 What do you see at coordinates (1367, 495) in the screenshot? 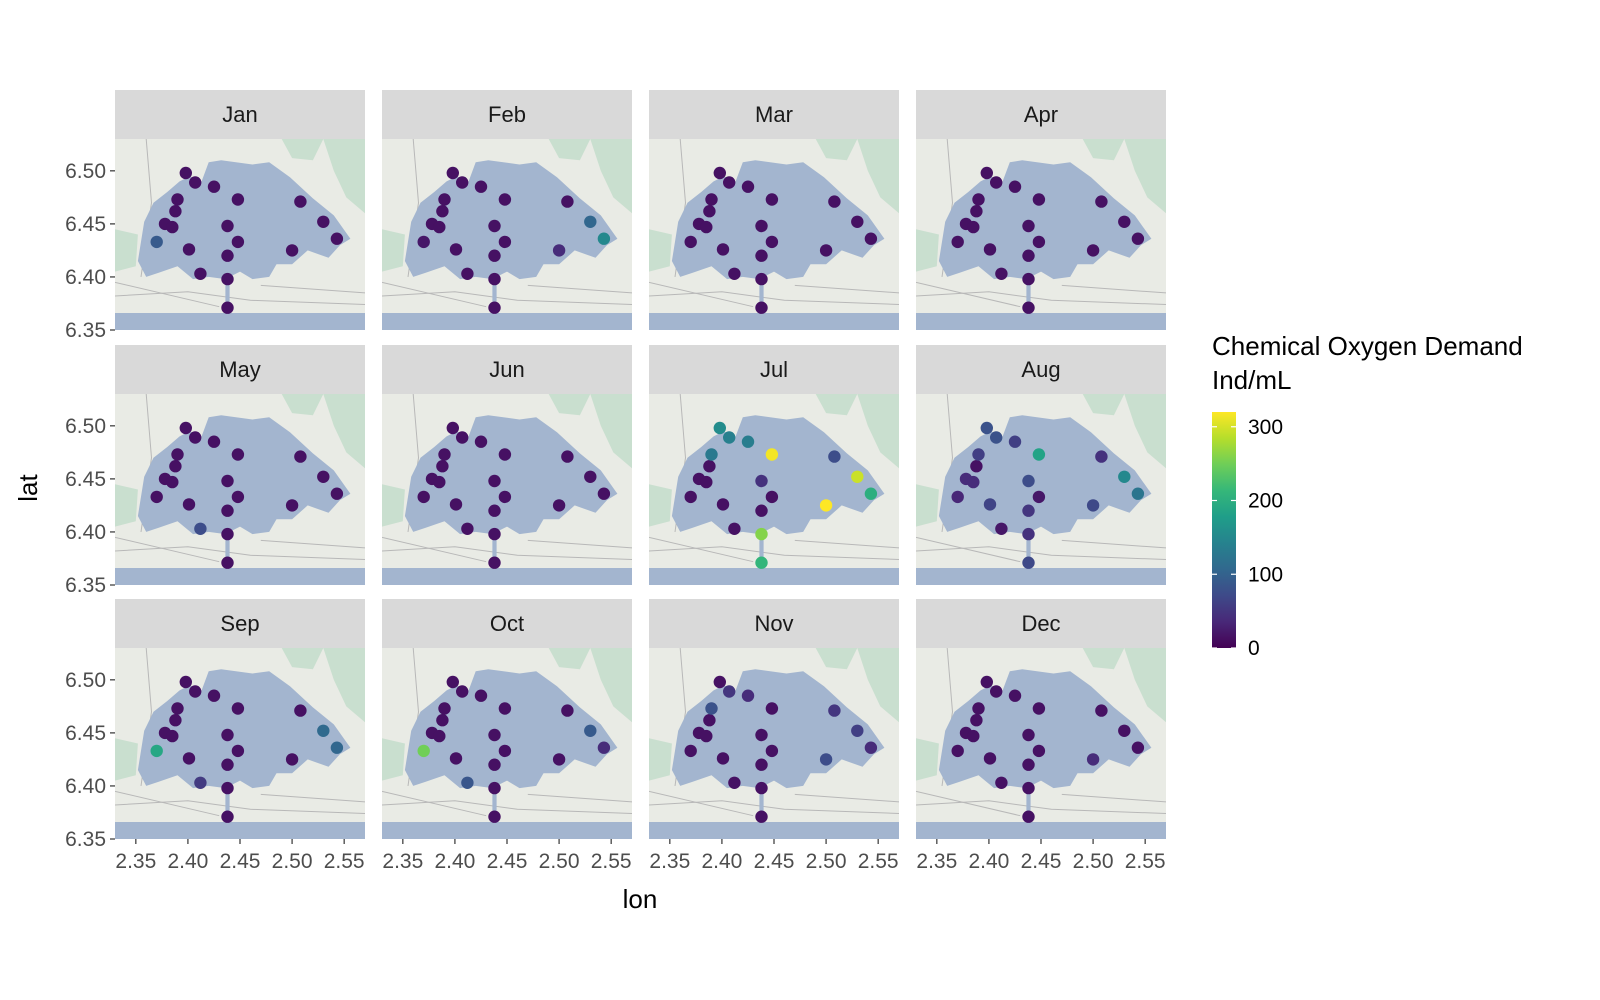
I see `color-legend: Chemical Oxygen Demand Ind/mL 0 100 200 300` at bounding box center [1367, 495].